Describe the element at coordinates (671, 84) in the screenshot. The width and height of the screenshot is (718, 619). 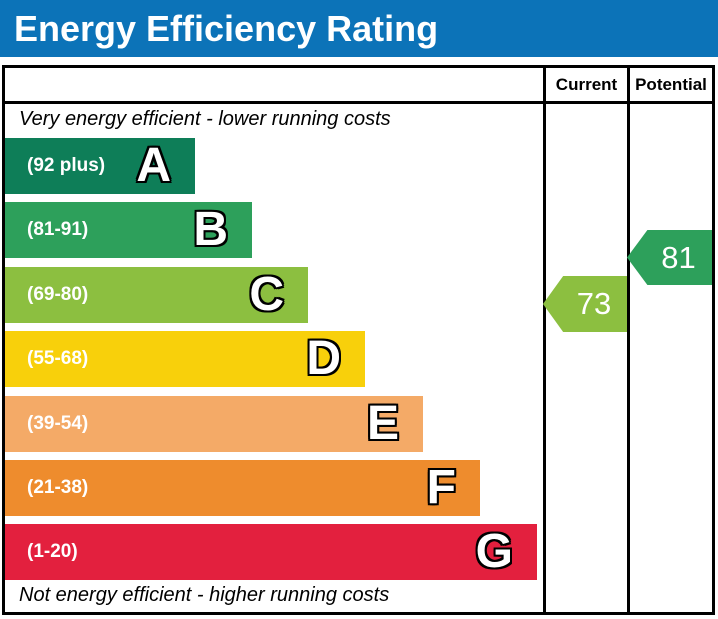
I see `column-header-potential: Potential` at that location.